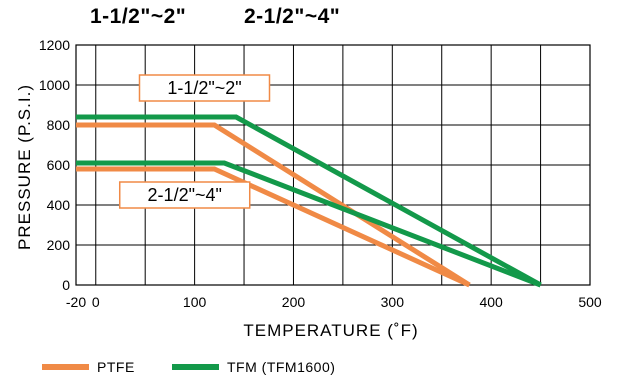 This screenshot has height=383, width=617. Describe the element at coordinates (491, 302) in the screenshot. I see `x-tick-label: 400` at that location.